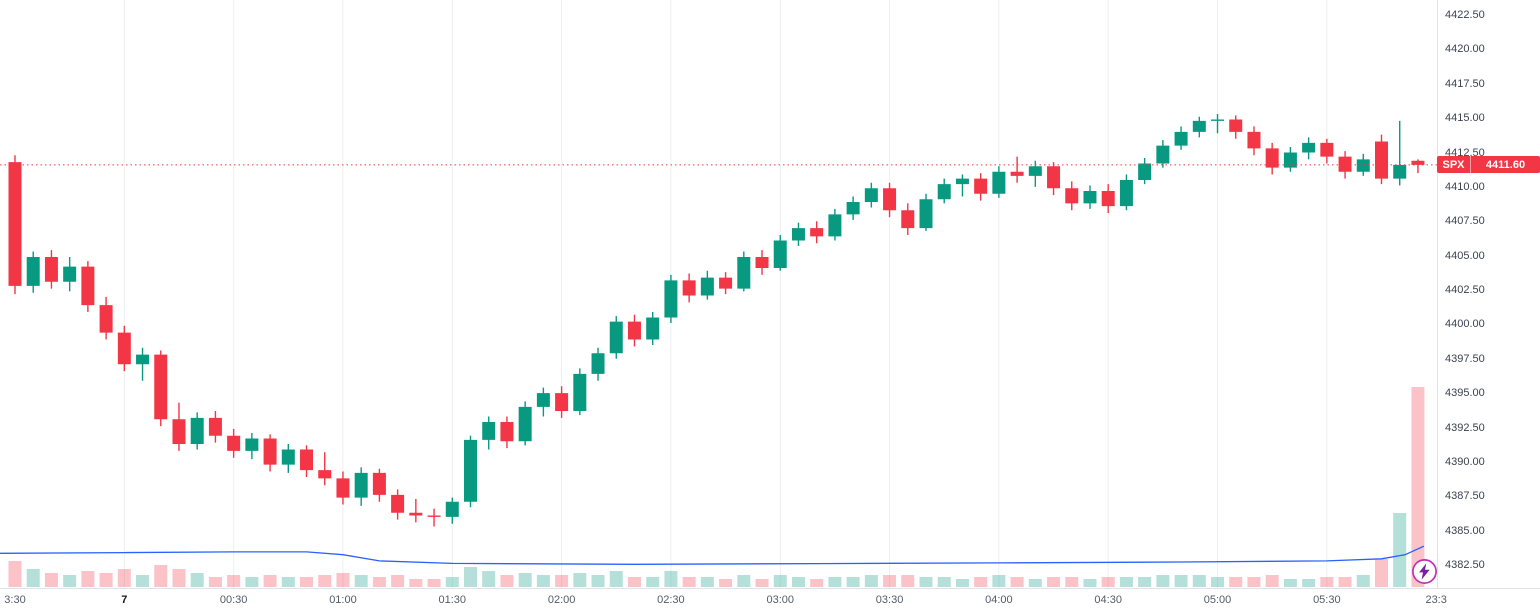  I want to click on price-tick-label: 4387.50, so click(1465, 496).